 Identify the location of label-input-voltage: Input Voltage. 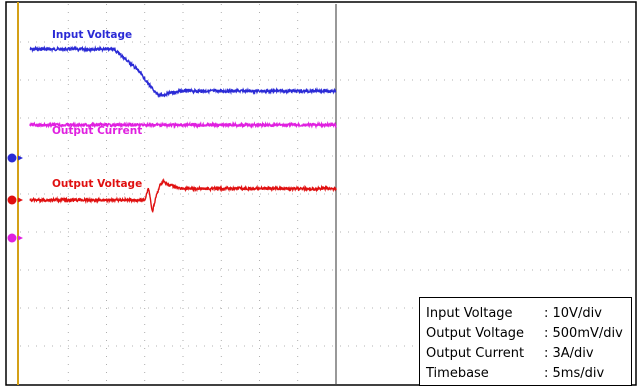
(92, 35).